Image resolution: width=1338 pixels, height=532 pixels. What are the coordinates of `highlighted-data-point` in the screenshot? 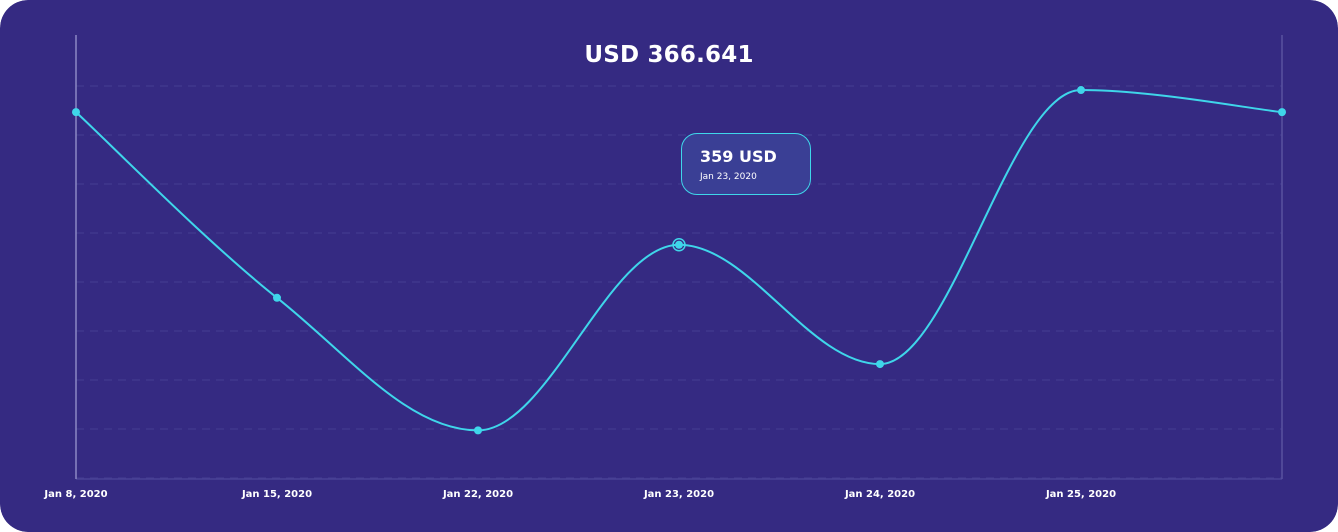 It's located at (679, 244).